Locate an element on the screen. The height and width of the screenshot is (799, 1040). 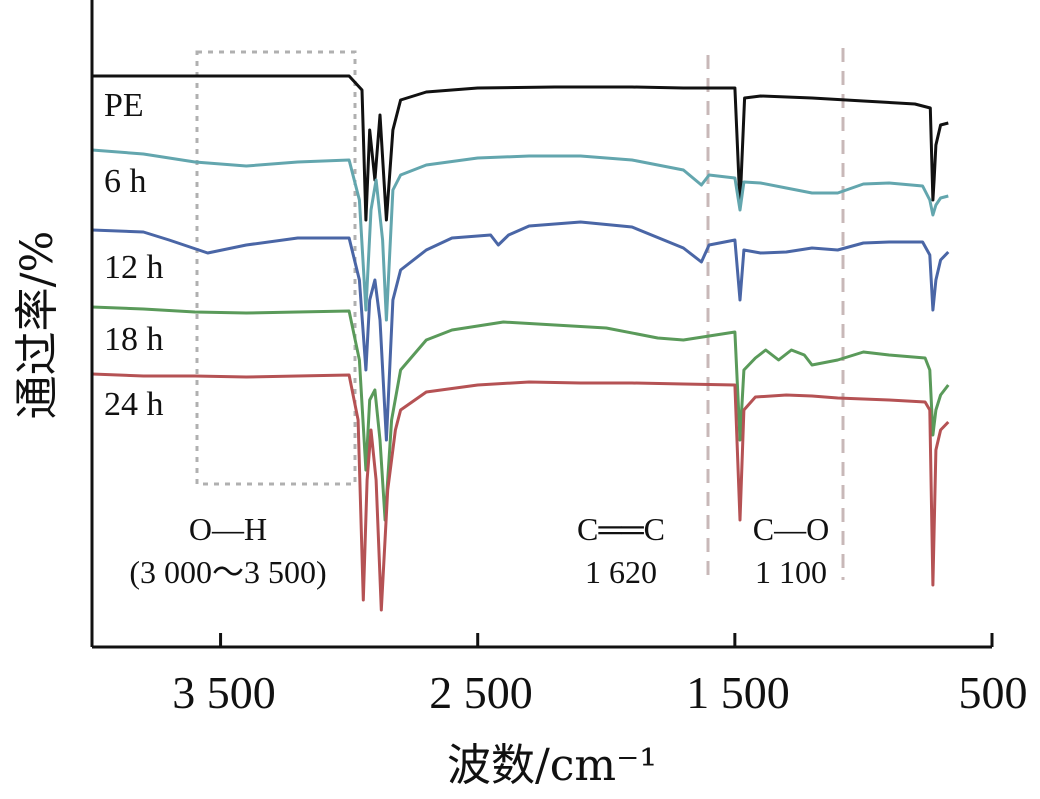
series-label-12h: 12 h is located at coordinates (134, 267).